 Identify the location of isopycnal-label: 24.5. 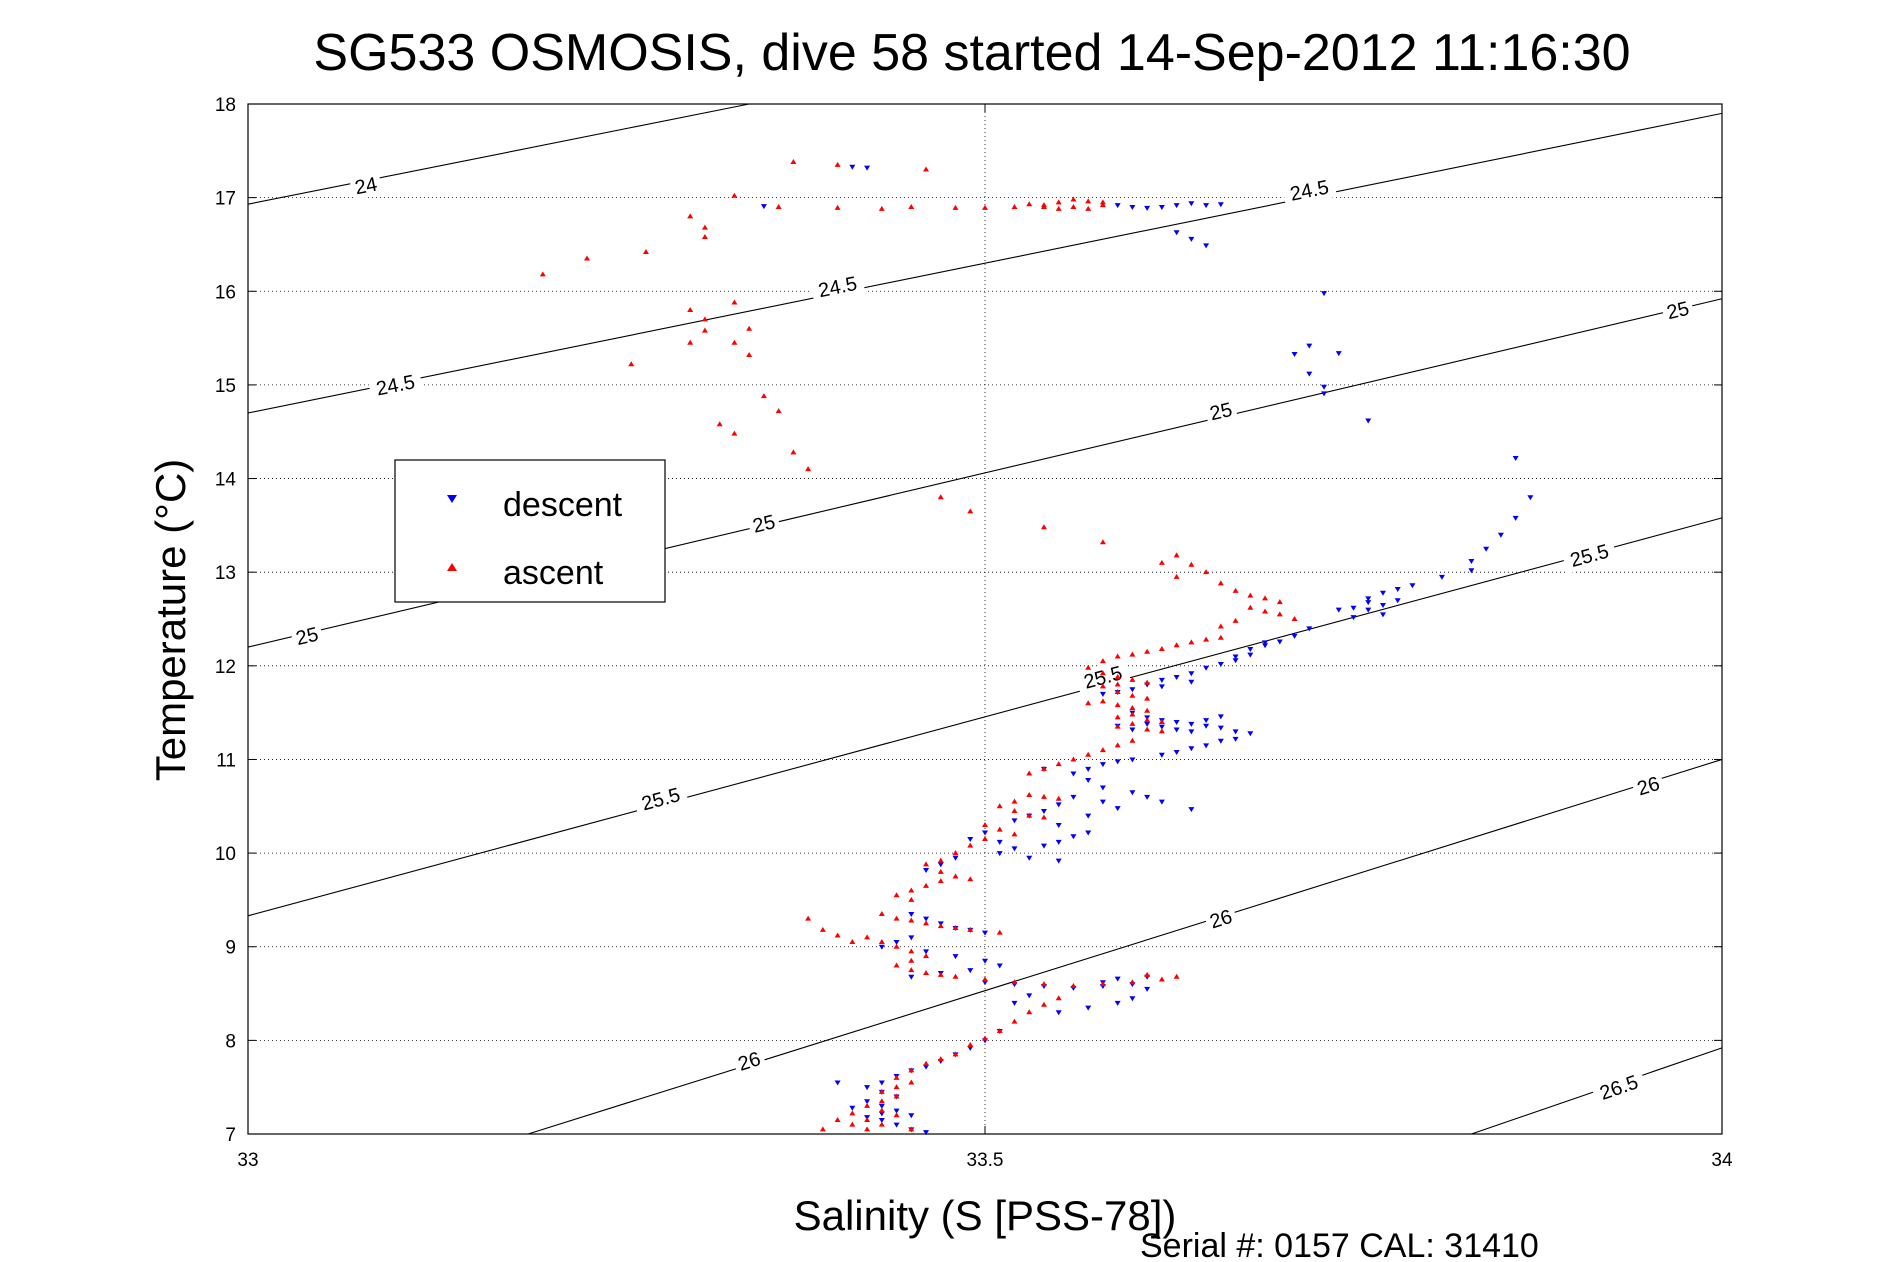
(837, 286).